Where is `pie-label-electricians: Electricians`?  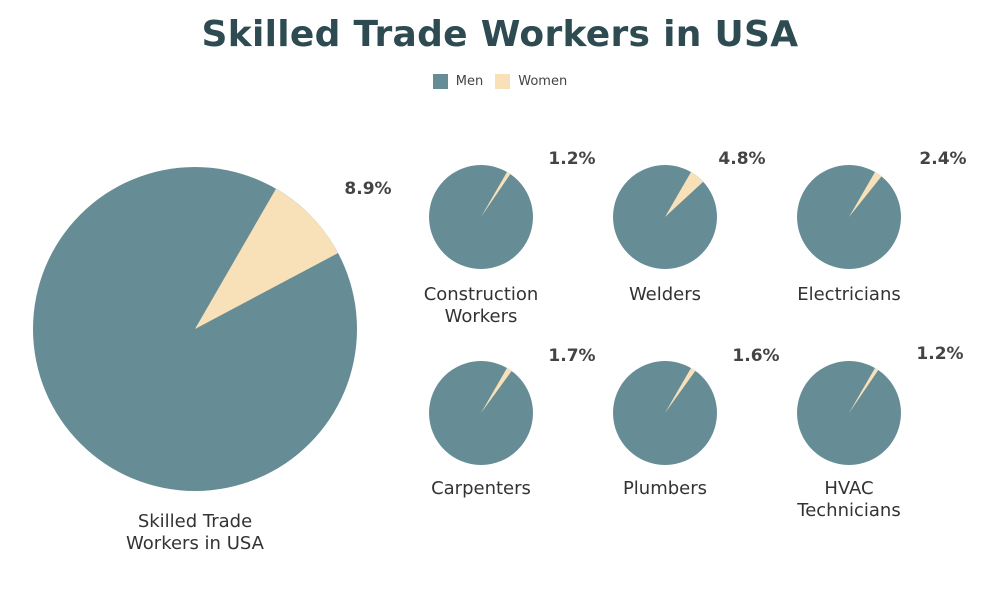
pie-label-electricians: Electricians is located at coordinates (849, 294).